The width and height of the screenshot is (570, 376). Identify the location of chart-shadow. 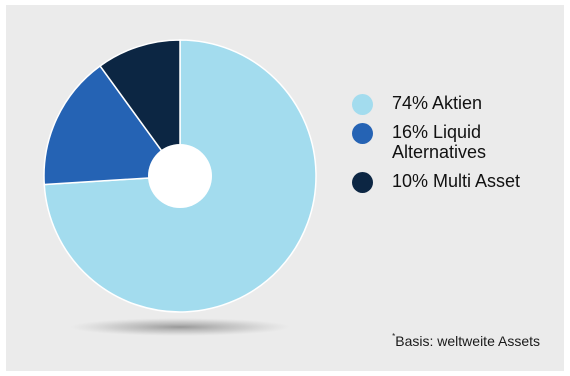
(180, 327).